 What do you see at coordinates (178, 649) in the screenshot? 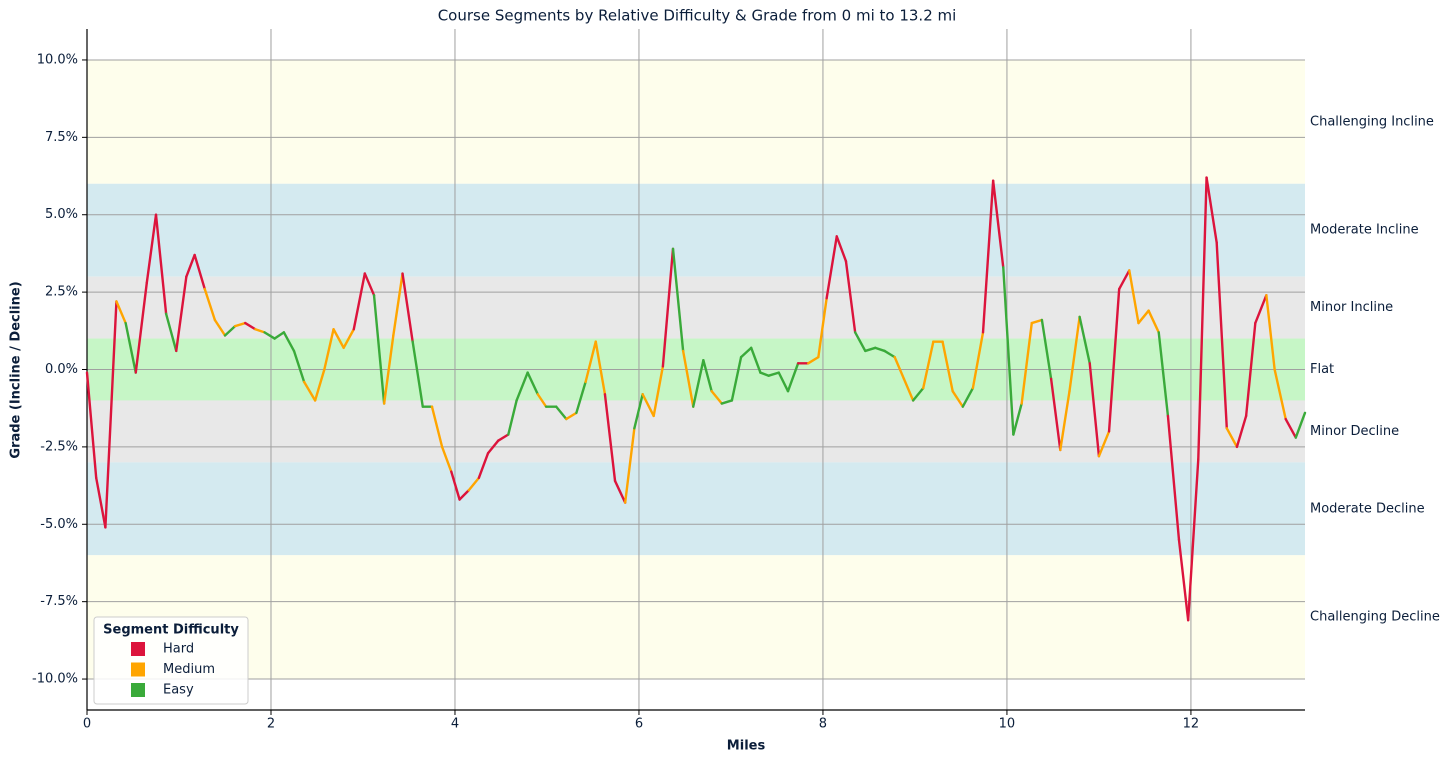
I see `legend-label: Hard` at bounding box center [178, 649].